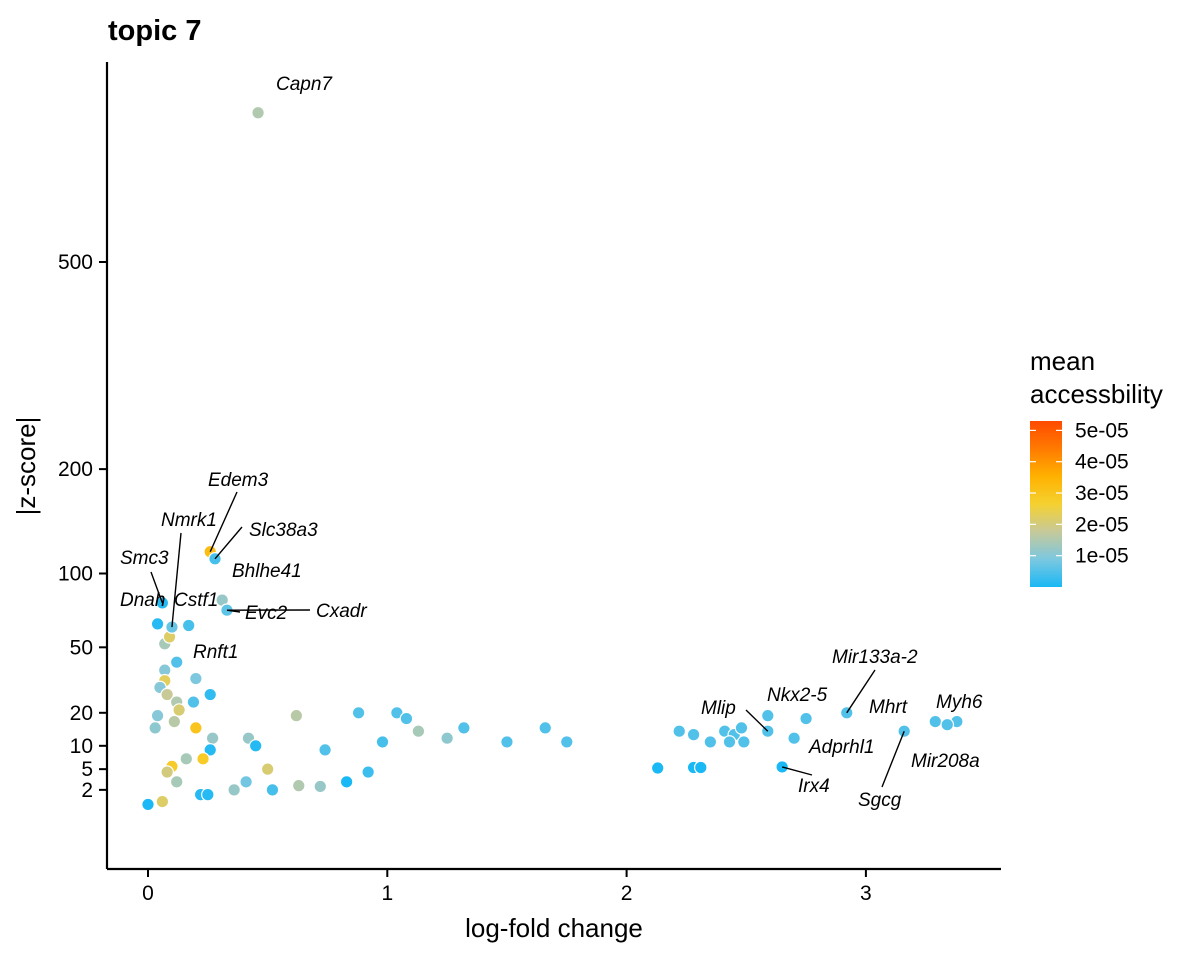 Image resolution: width=1200 pixels, height=960 pixels. What do you see at coordinates (283, 530) in the screenshot?
I see `gene-label-slc38a3: Slc38a3` at bounding box center [283, 530].